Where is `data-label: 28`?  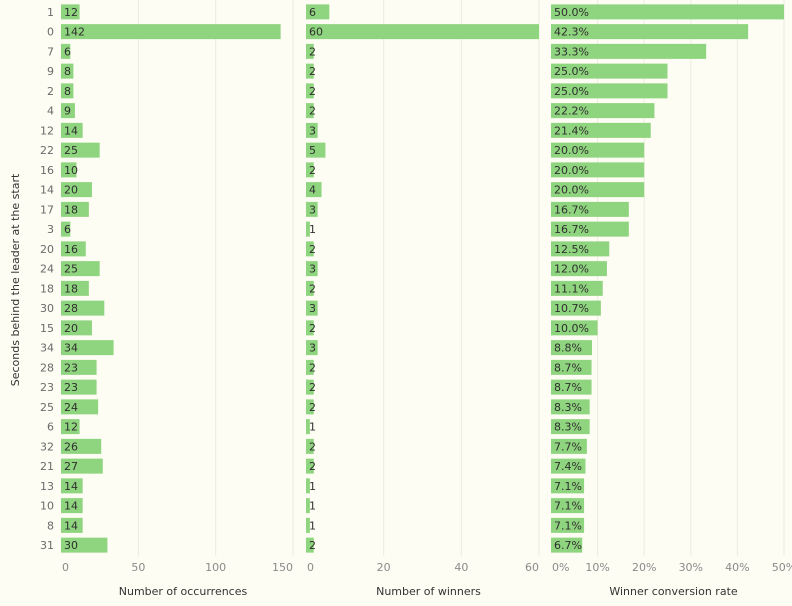 data-label: 28 is located at coordinates (71, 308).